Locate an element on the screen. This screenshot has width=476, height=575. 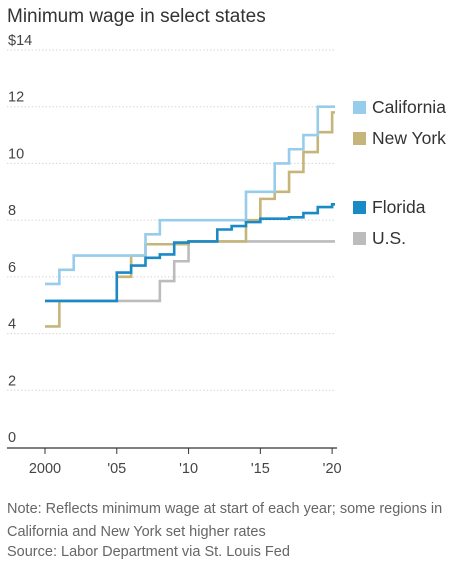
y-tick-label: $14 is located at coordinates (20, 41).